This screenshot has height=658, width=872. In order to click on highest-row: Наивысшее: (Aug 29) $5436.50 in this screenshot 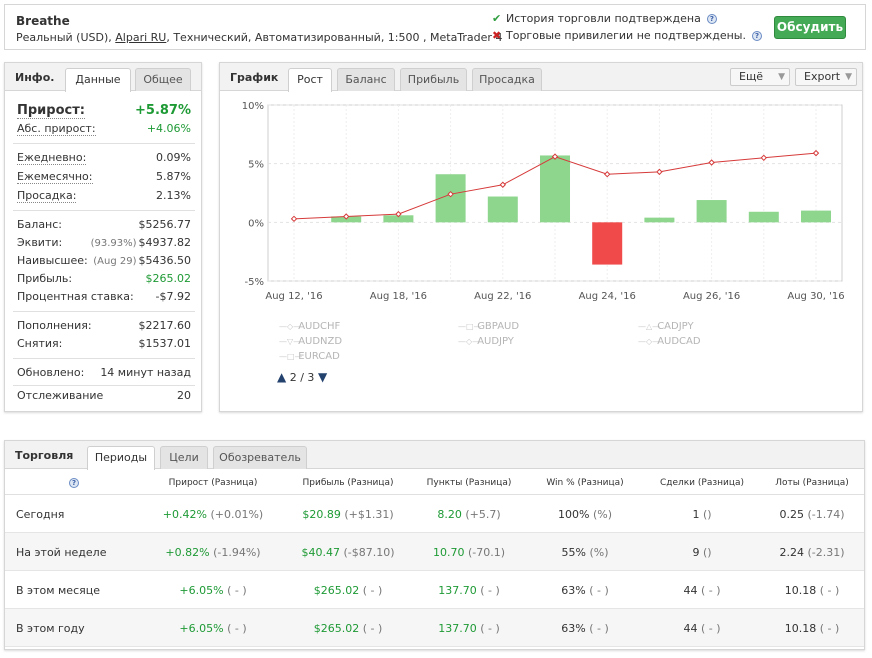, I will do `click(104, 262)`.